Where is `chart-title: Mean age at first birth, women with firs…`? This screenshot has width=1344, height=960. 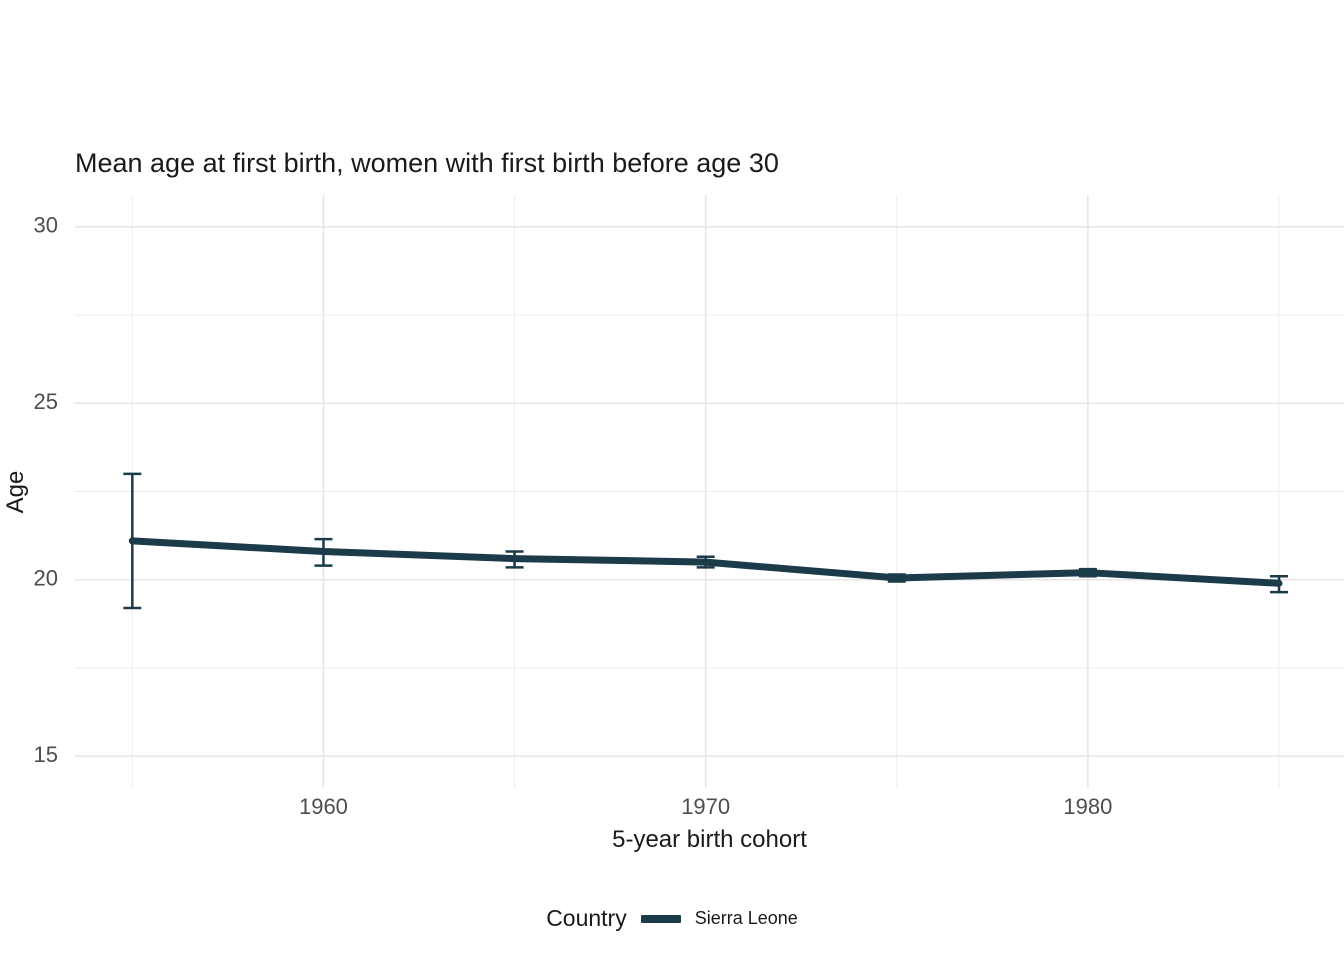 chart-title: Mean age at first birth, women with firs… is located at coordinates (427, 163).